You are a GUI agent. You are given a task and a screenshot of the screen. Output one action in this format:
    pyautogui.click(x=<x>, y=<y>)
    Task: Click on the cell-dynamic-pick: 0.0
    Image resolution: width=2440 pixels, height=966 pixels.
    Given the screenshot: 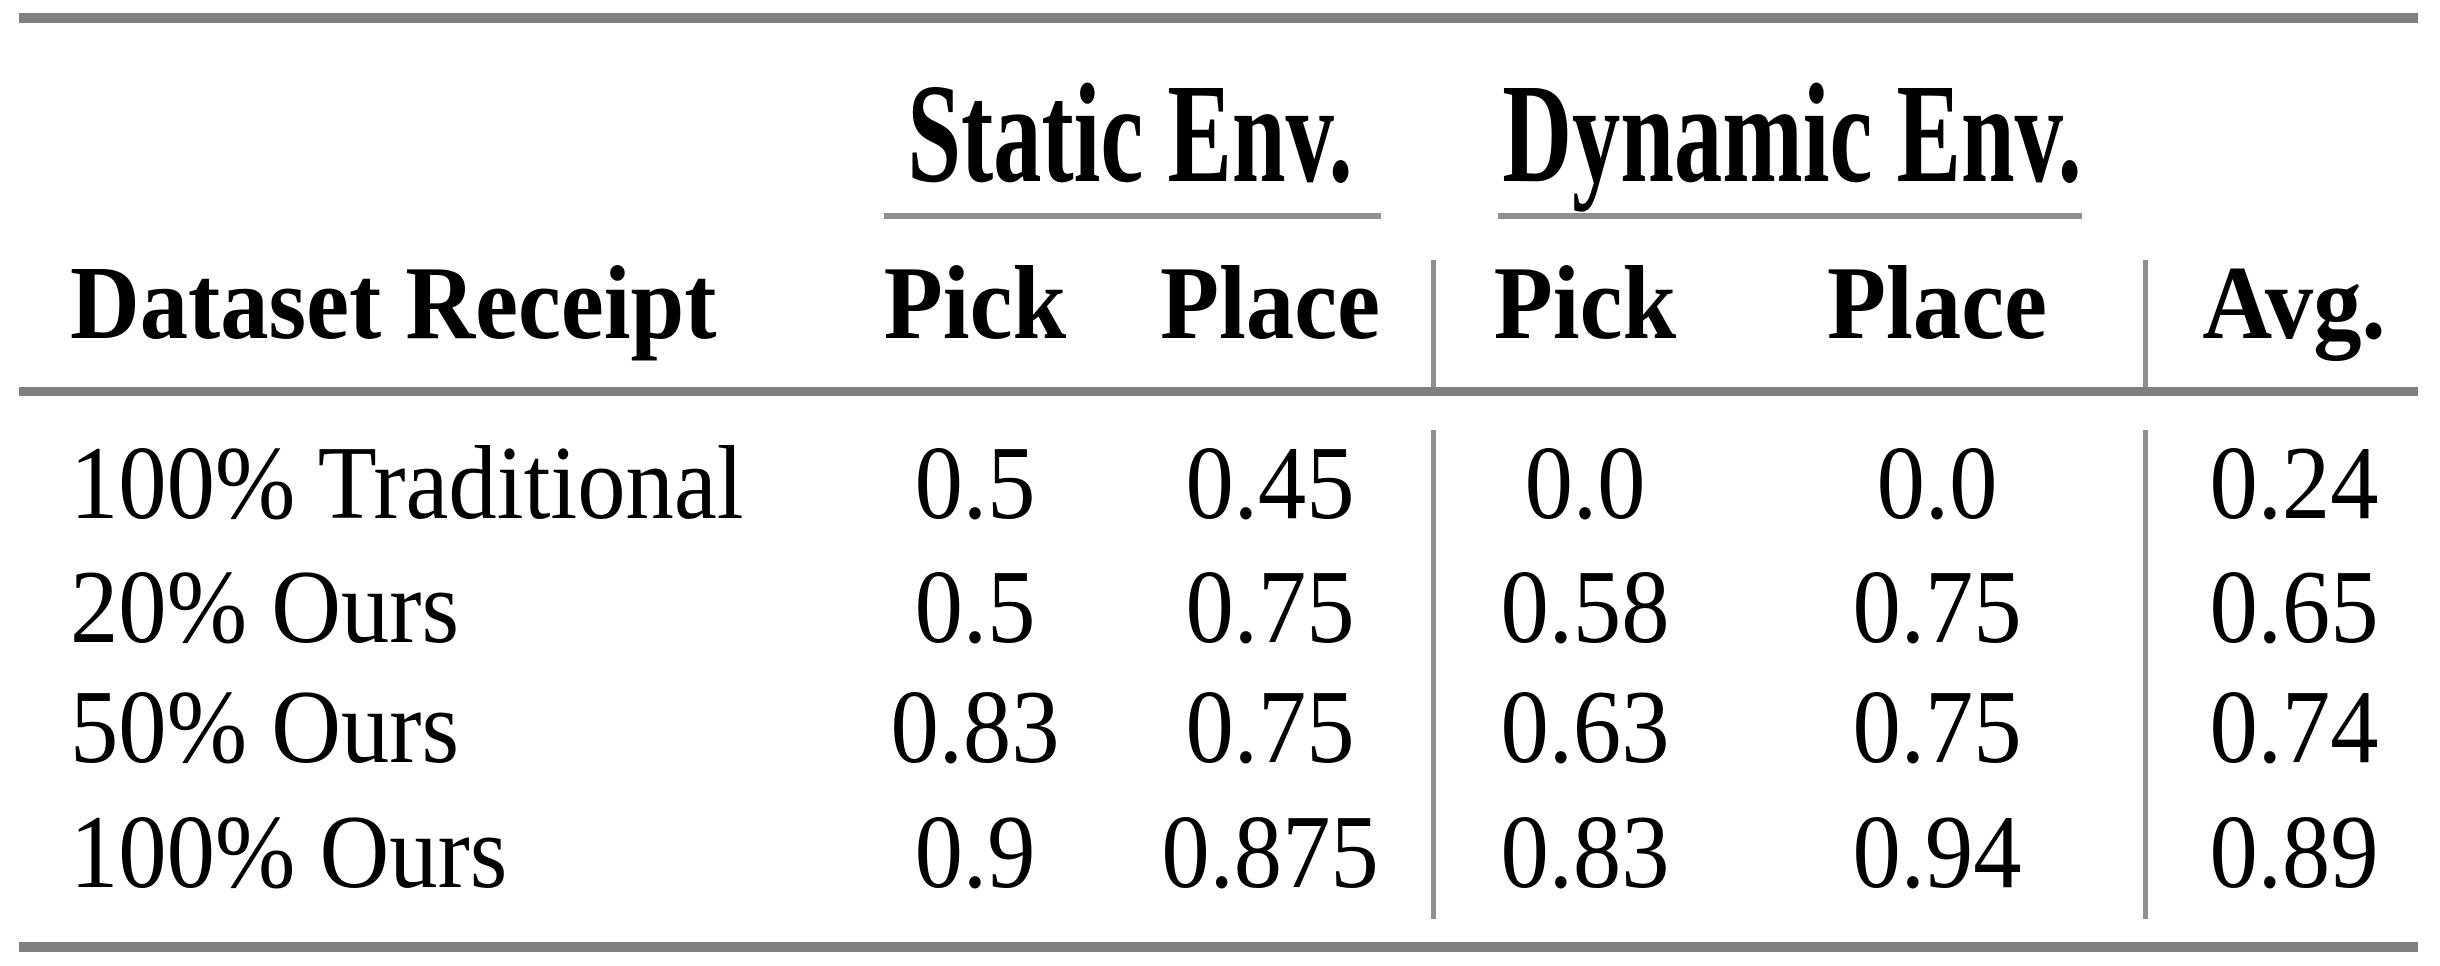 What is the action you would take?
    pyautogui.click(x=1585, y=482)
    